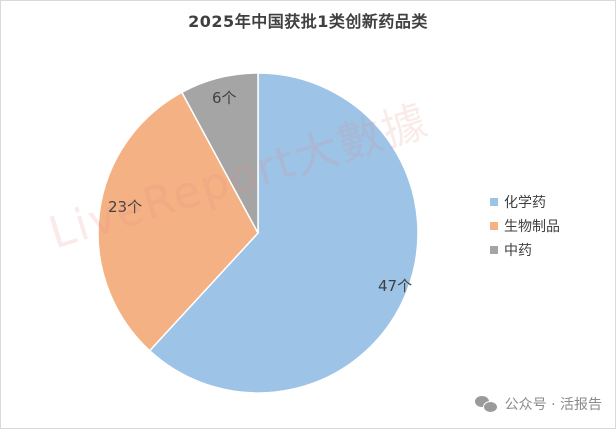 The image size is (616, 429). I want to click on data-label-tcm: 6个, so click(224, 98).